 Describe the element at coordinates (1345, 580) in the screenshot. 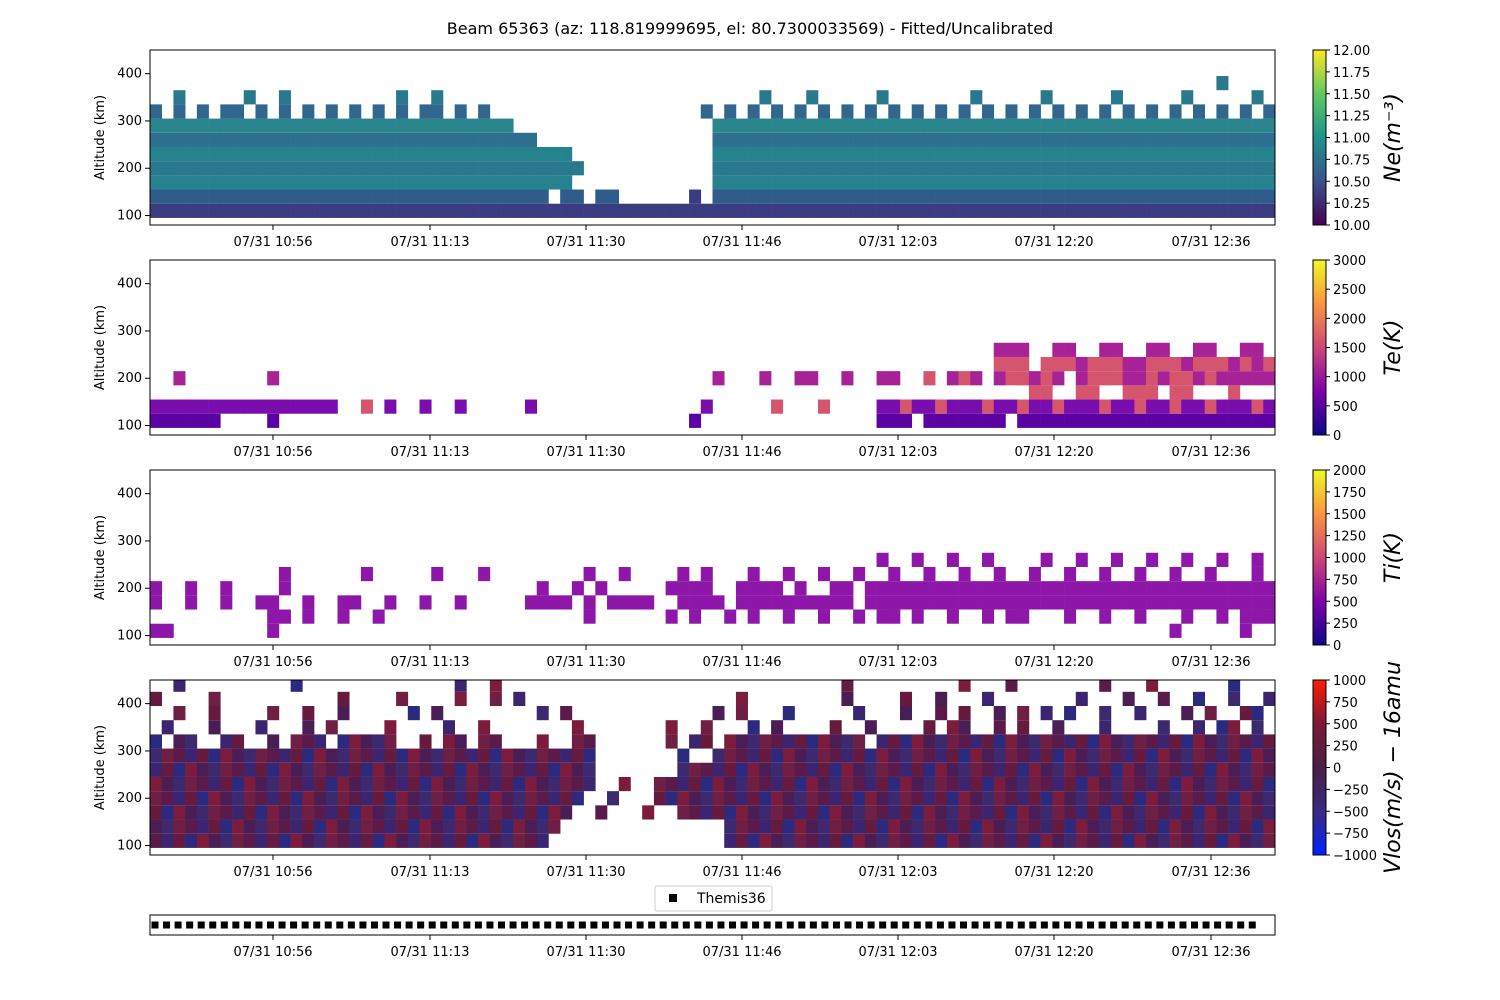

I see `colorbar-tick-label: 750` at that location.